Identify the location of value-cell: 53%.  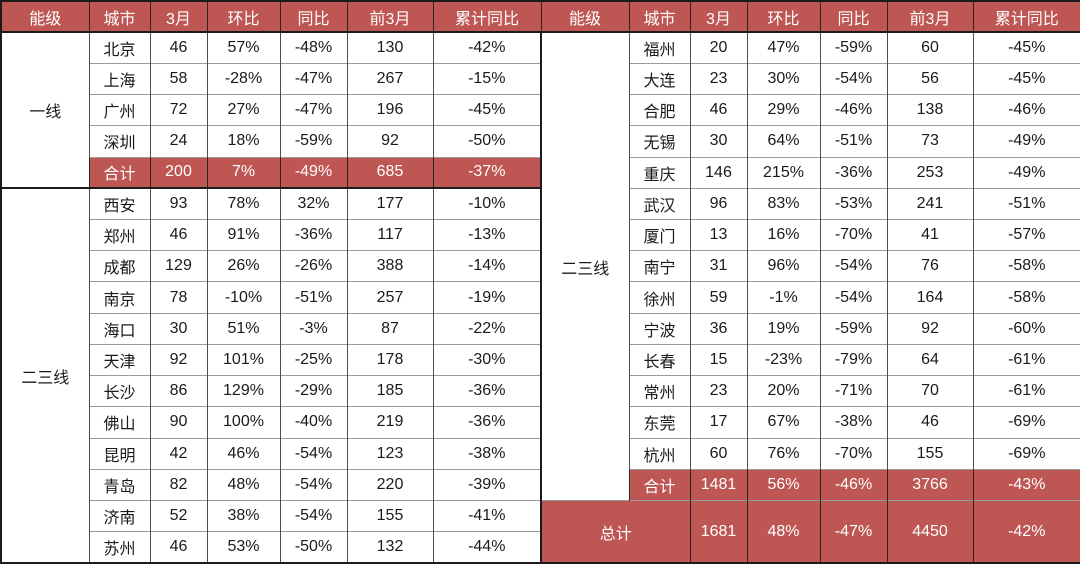
(243, 547).